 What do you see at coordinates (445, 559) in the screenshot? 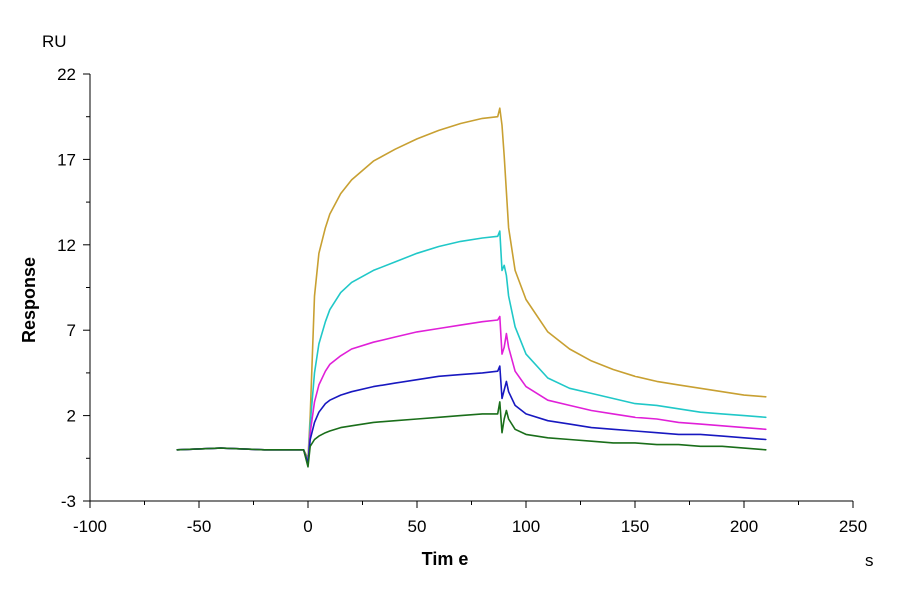
I see `x-axis-title: Tim e` at bounding box center [445, 559].